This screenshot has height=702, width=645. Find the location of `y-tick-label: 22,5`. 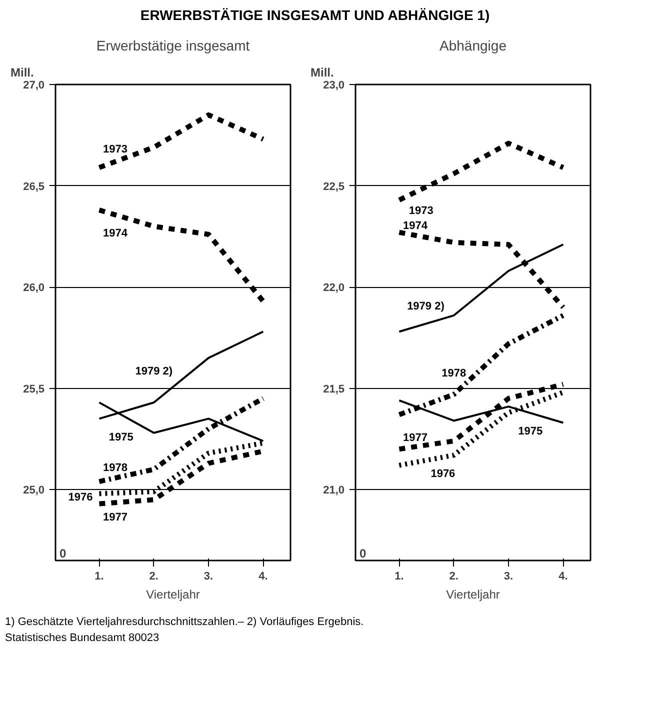

y-tick-label: 22,5 is located at coordinates (334, 186).